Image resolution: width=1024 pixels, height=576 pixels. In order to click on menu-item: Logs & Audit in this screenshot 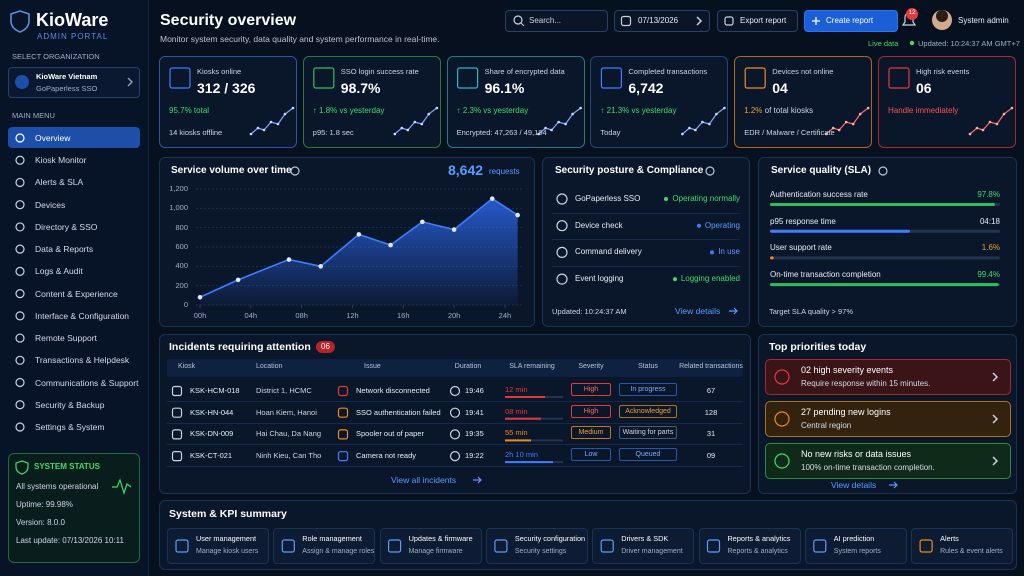, I will do `click(59, 271)`.